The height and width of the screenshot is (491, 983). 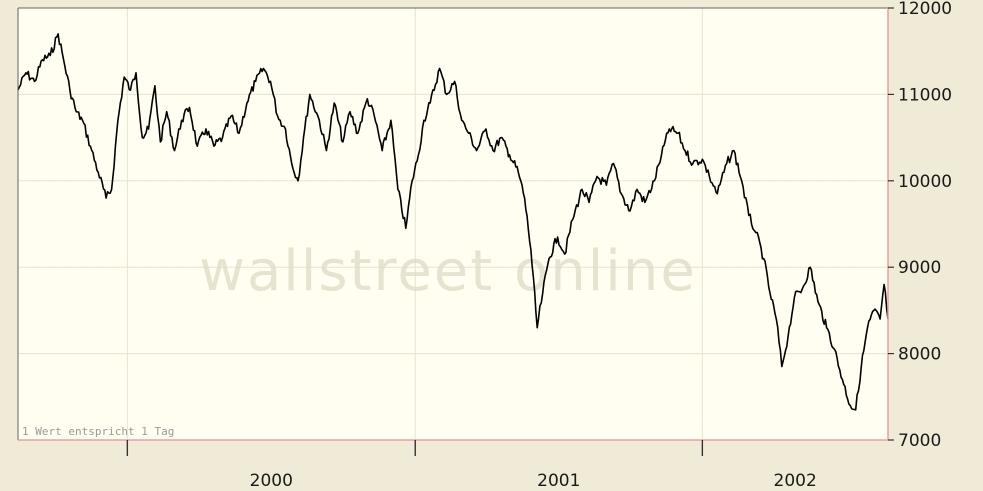 I want to click on y-tick-label: 11000, so click(x=925, y=95).